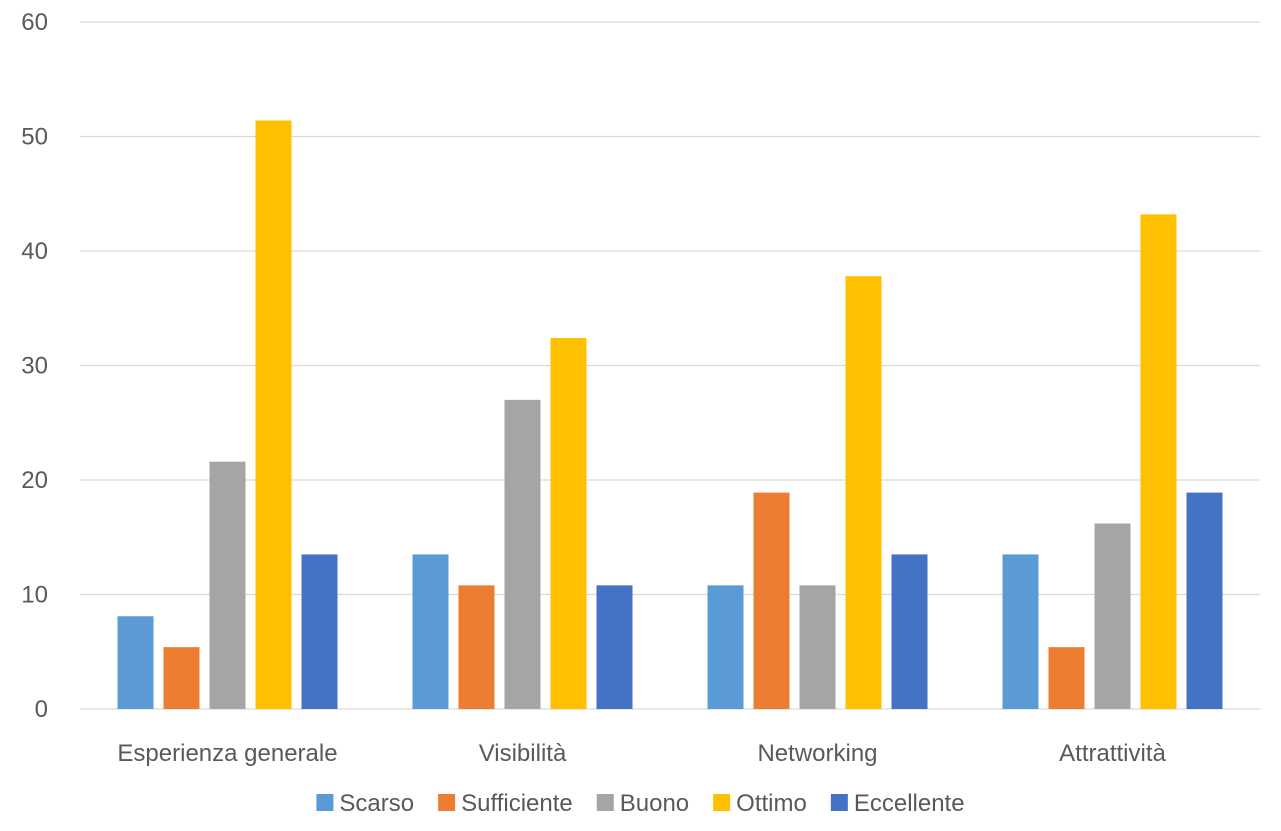 The width and height of the screenshot is (1281, 831). What do you see at coordinates (34, 137) in the screenshot?
I see `y-tick-label: 50` at bounding box center [34, 137].